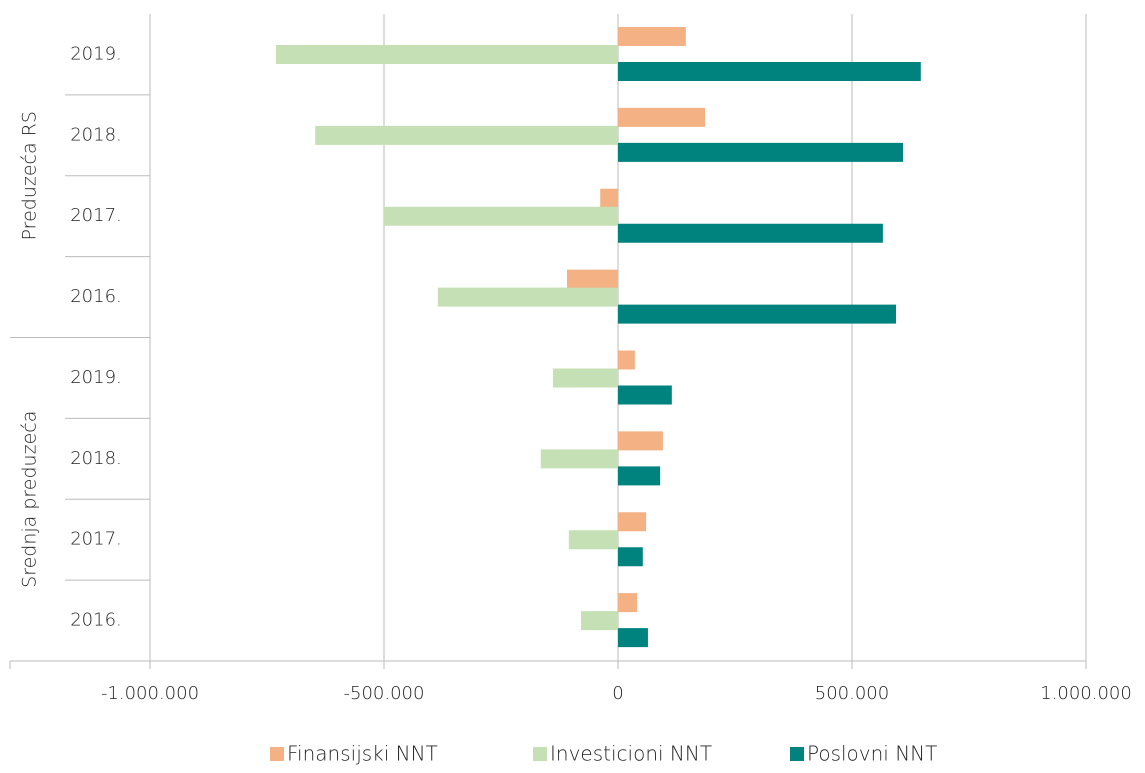 The image size is (1145, 773). Describe the element at coordinates (852, 693) in the screenshot. I see `x-tick-label: 500.000` at that location.